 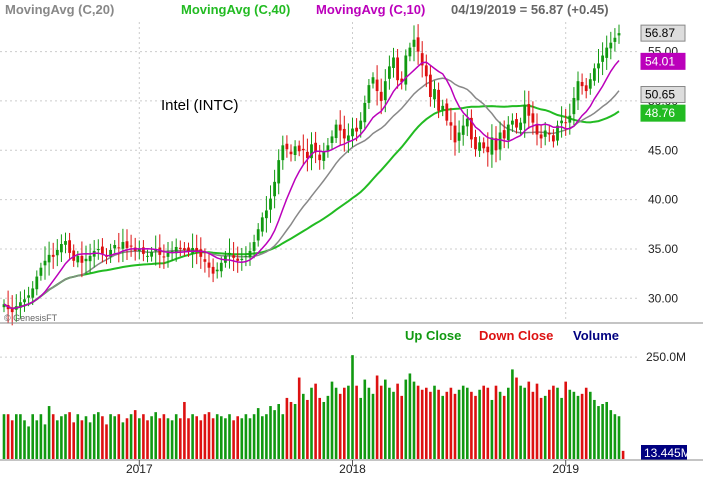 What do you see at coordinates (139, 469) in the screenshot?
I see `x-tick-label: 2017` at bounding box center [139, 469].